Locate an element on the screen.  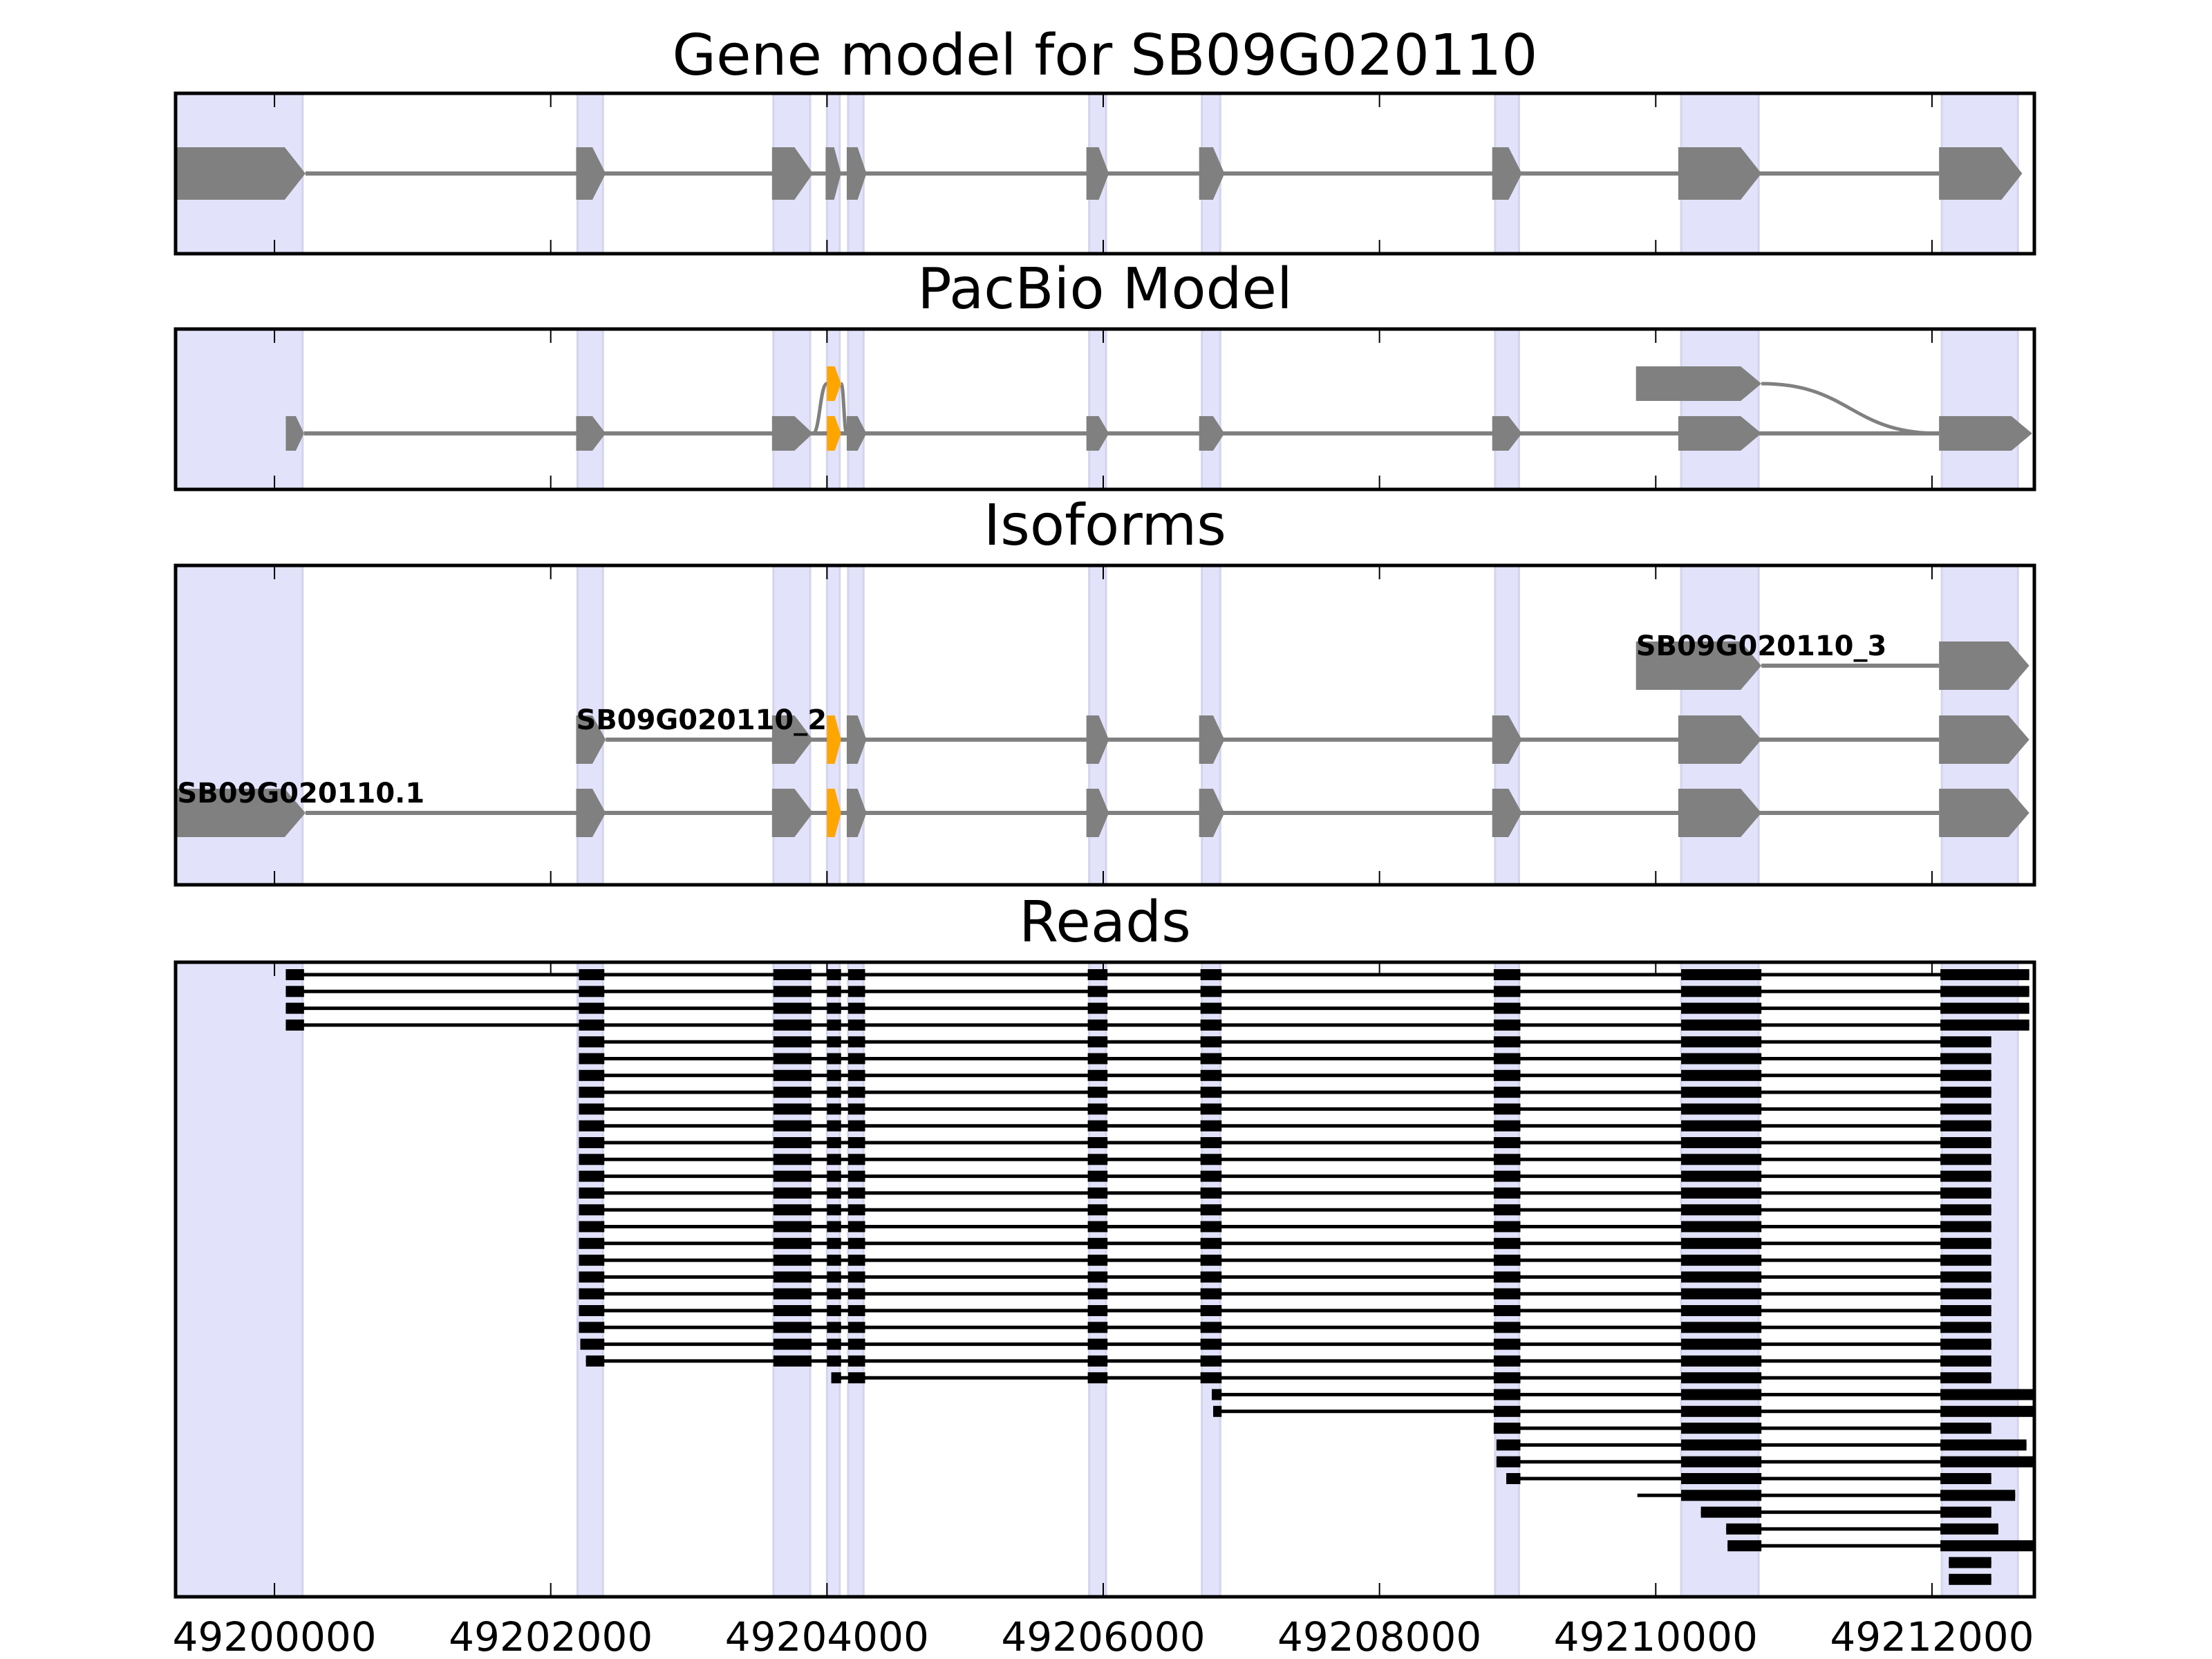
isoform-label: SB09G020110_2 is located at coordinates (701, 720).